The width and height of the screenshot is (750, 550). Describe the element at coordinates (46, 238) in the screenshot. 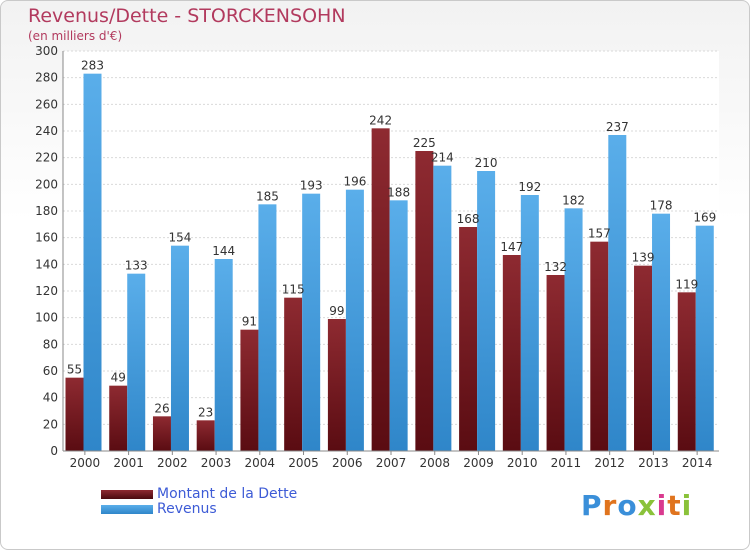

I see `y-tick-label: 160` at that location.